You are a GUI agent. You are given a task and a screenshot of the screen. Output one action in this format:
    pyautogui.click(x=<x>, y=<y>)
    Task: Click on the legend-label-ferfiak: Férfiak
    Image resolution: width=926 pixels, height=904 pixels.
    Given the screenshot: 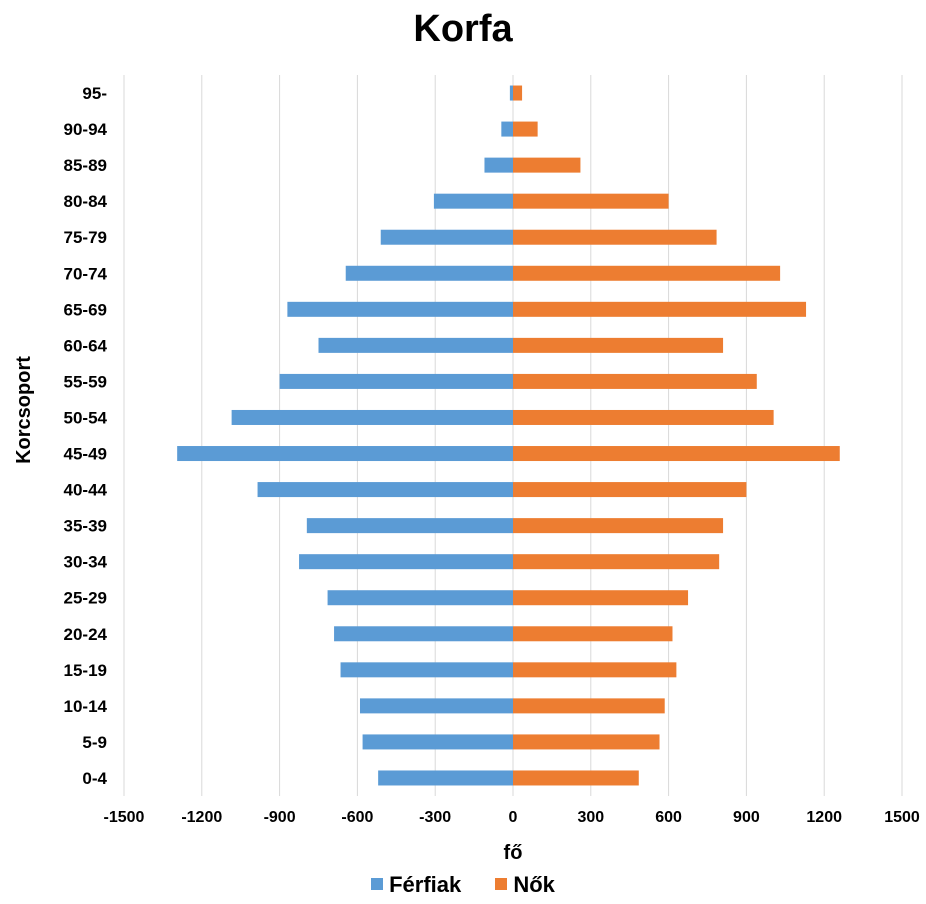 What is the action you would take?
    pyautogui.click(x=425, y=884)
    